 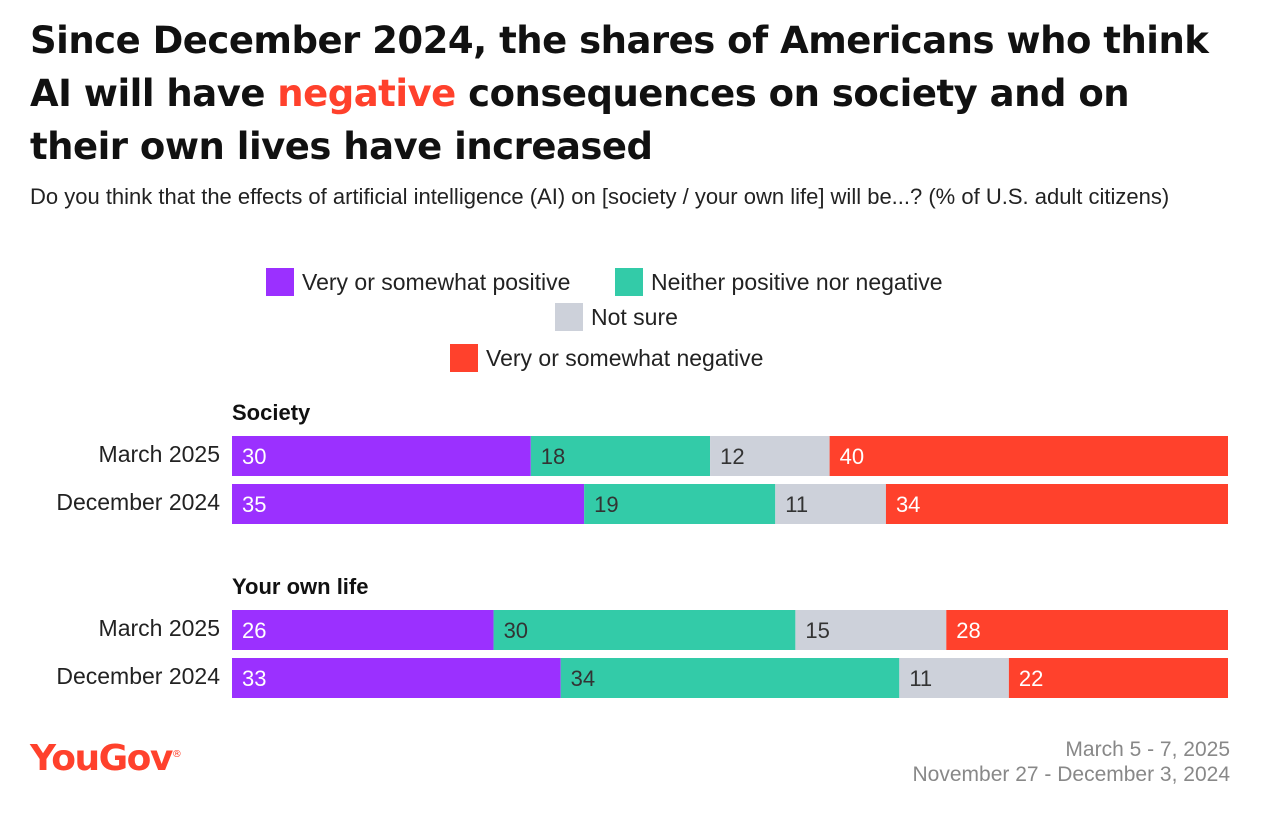 What do you see at coordinates (381, 456) in the screenshot?
I see `bar-society-march-2025-positive` at bounding box center [381, 456].